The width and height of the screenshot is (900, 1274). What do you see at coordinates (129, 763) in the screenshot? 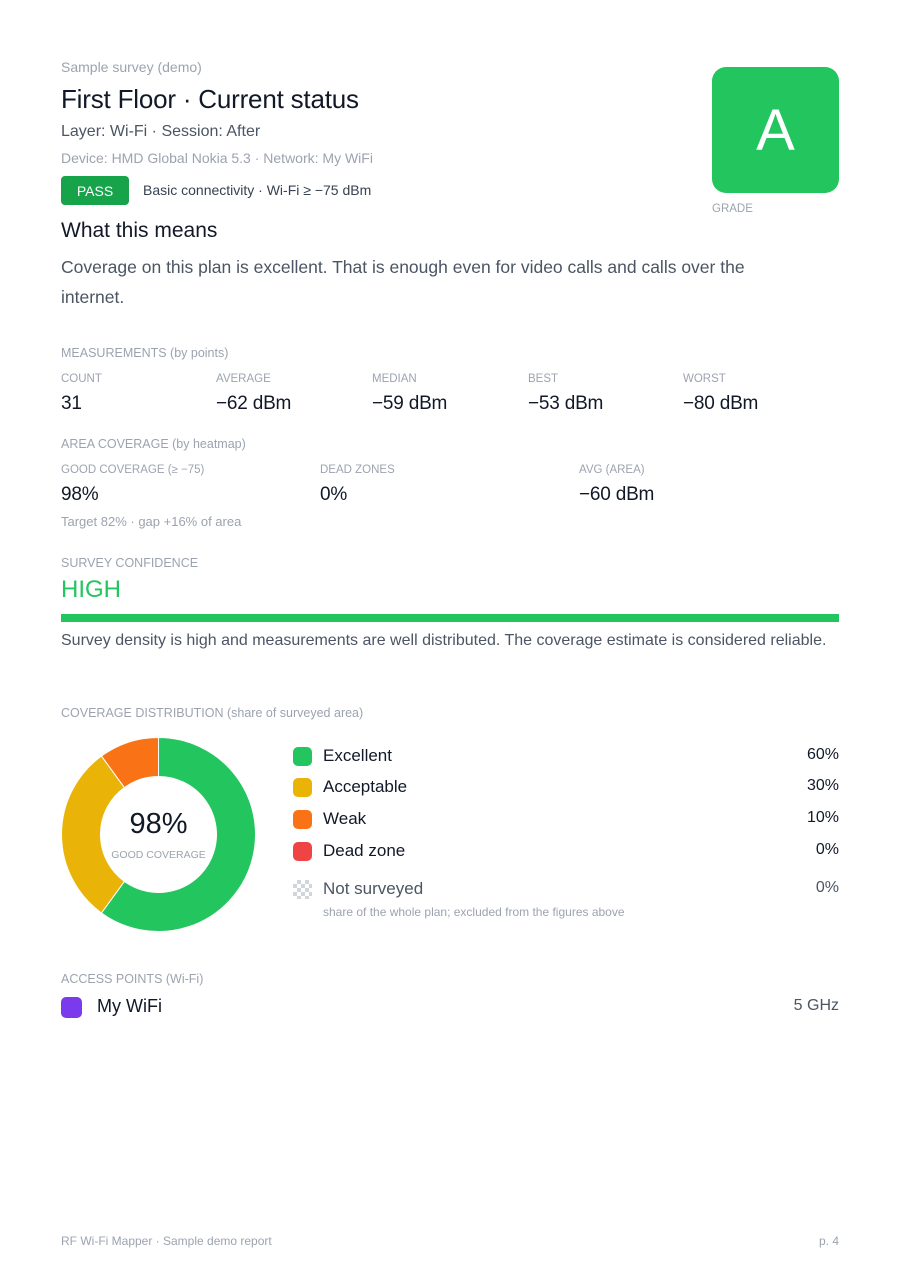
I see `donut-slice-weak` at bounding box center [129, 763].